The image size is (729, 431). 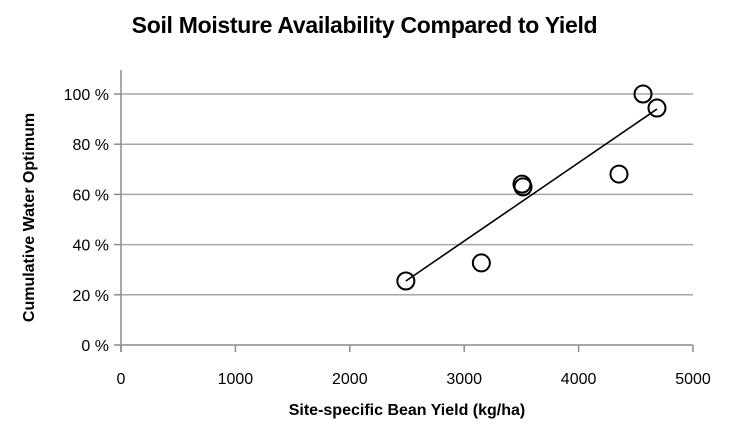 What do you see at coordinates (350, 379) in the screenshot?
I see `x-tick-label: 2000` at bounding box center [350, 379].